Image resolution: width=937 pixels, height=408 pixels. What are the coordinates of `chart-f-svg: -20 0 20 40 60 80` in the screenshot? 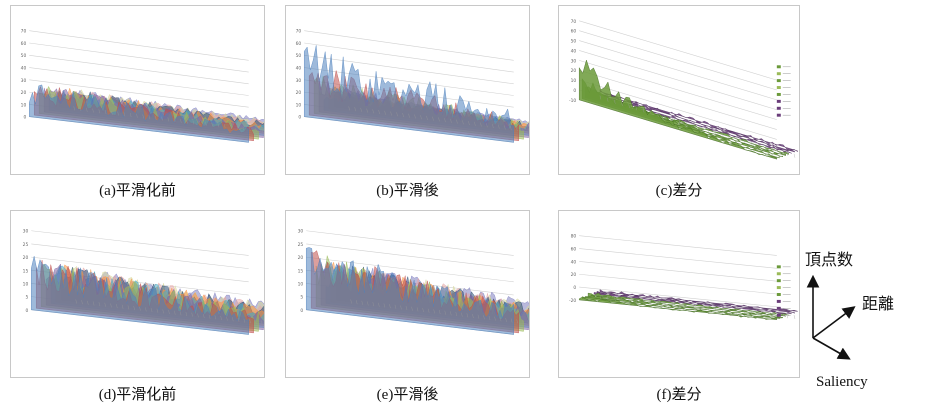 It's located at (683, 277).